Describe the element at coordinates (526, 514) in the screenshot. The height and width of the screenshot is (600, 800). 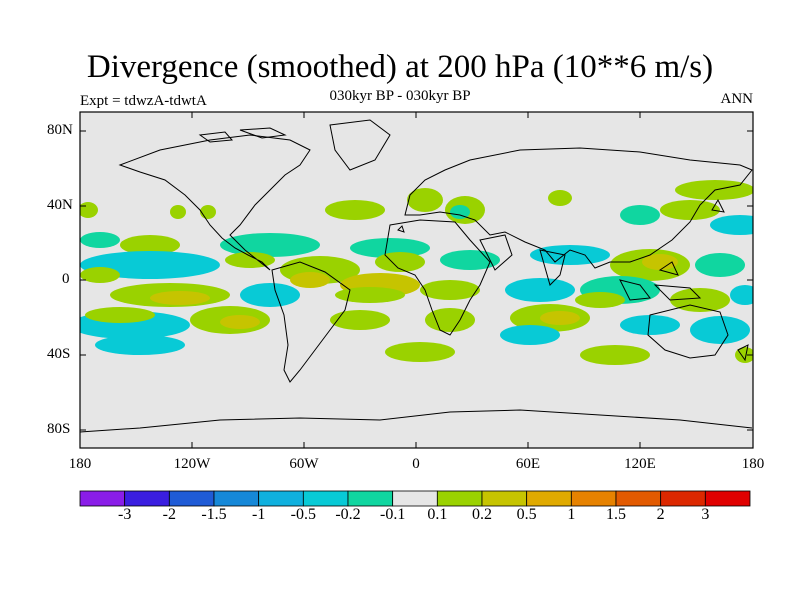
I see `colorbar-label: 0.5` at that location.